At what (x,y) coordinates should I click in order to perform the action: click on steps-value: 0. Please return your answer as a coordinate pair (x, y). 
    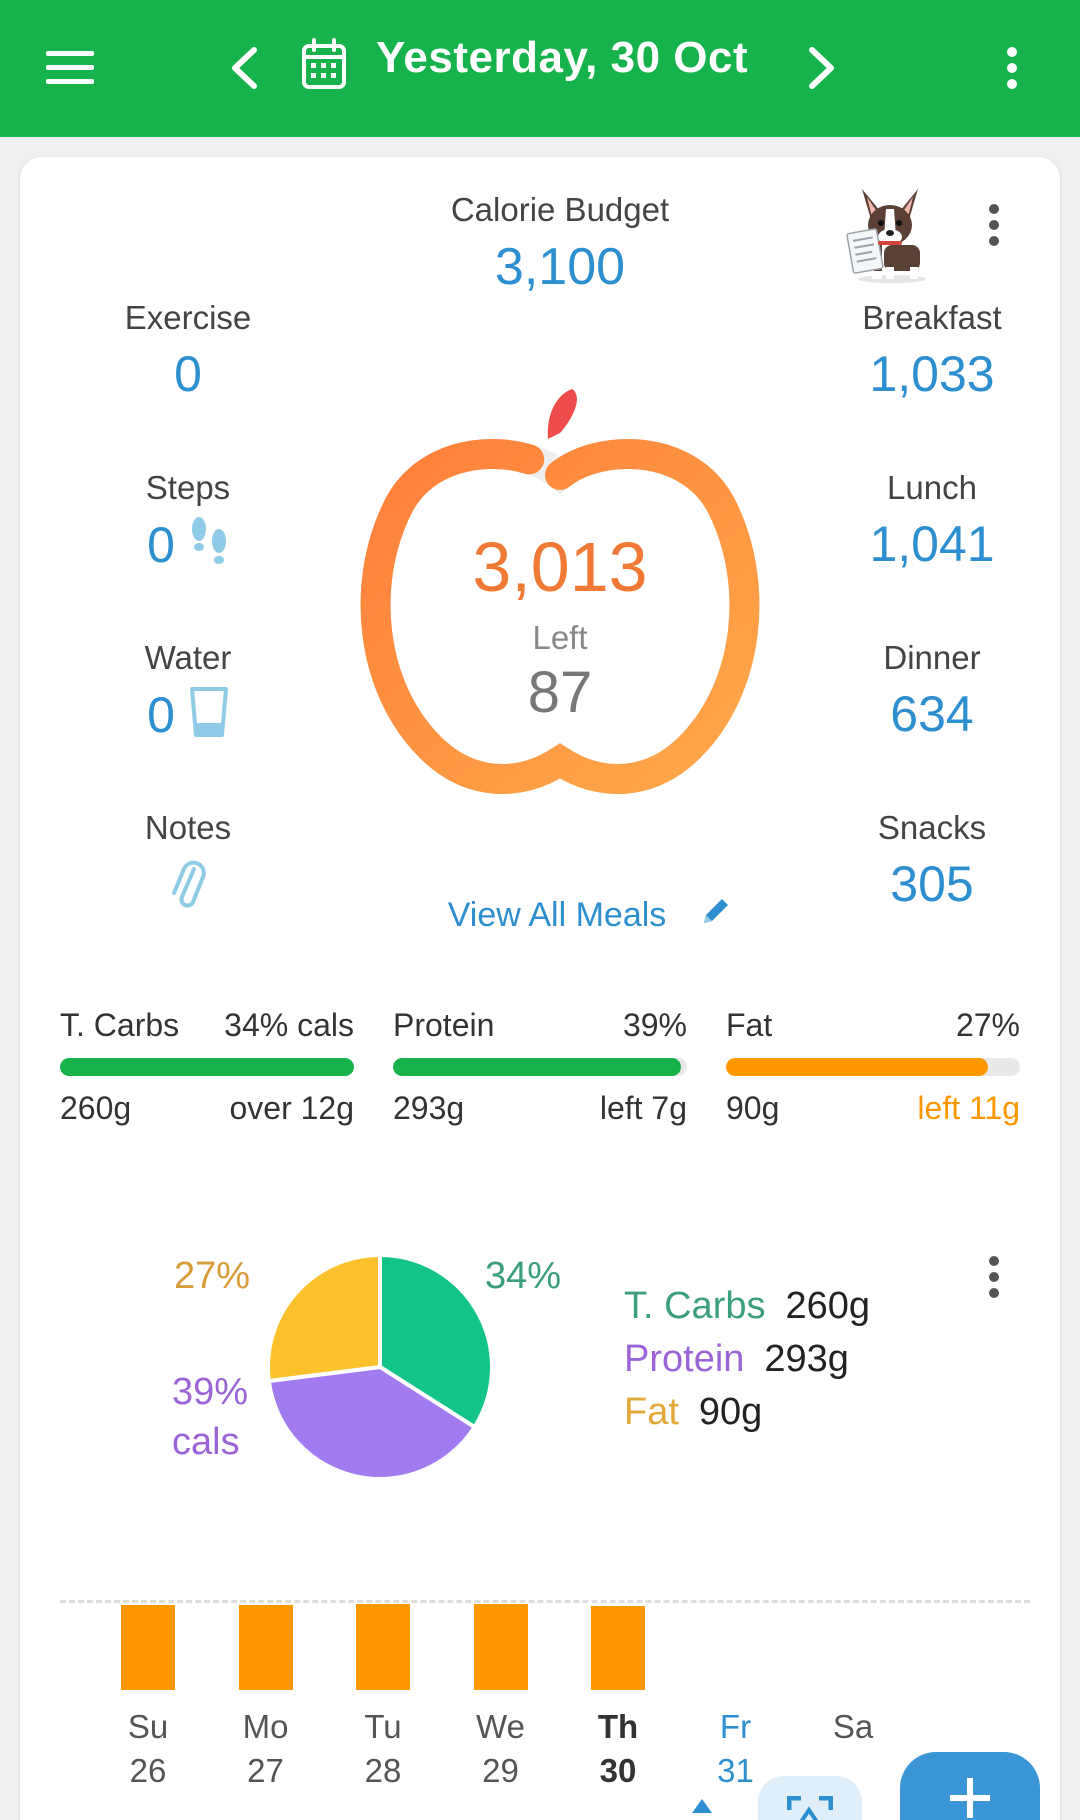
    Looking at the image, I should click on (161, 544).